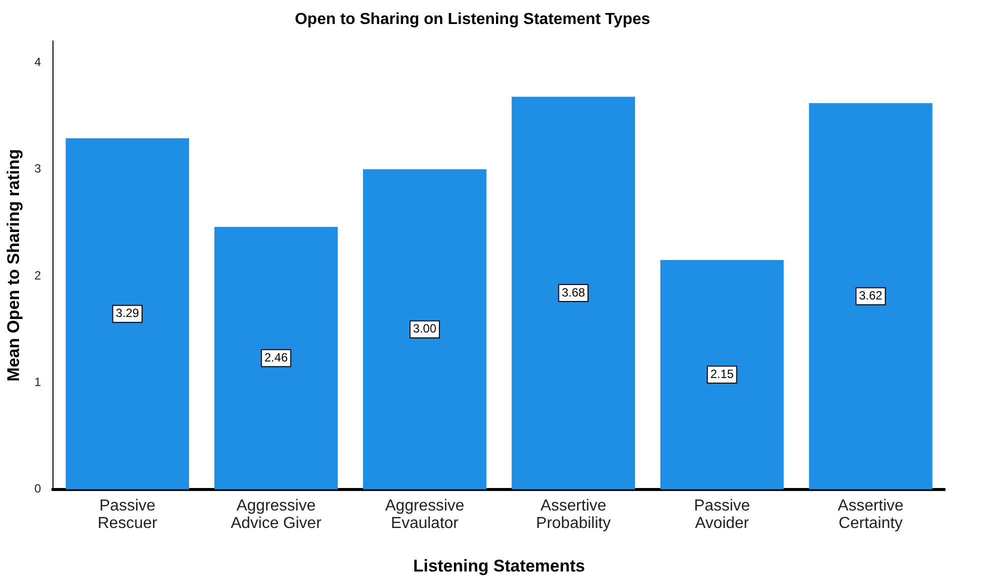 The image size is (985, 581). What do you see at coordinates (38, 275) in the screenshot?
I see `y-tick-label: 2` at bounding box center [38, 275].